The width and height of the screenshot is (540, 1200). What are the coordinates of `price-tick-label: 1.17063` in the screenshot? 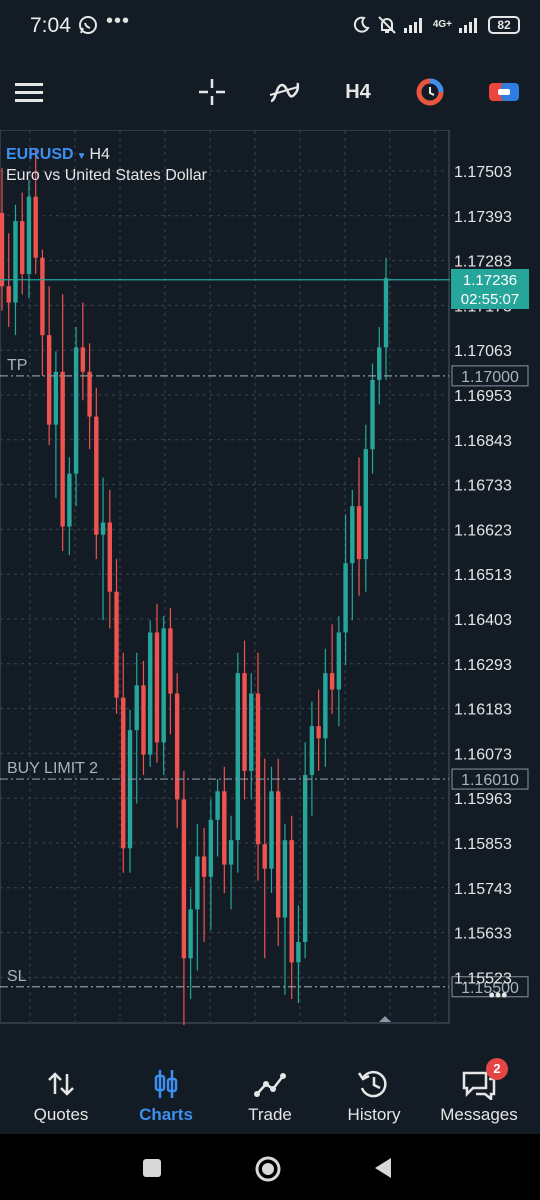 It's located at (483, 351).